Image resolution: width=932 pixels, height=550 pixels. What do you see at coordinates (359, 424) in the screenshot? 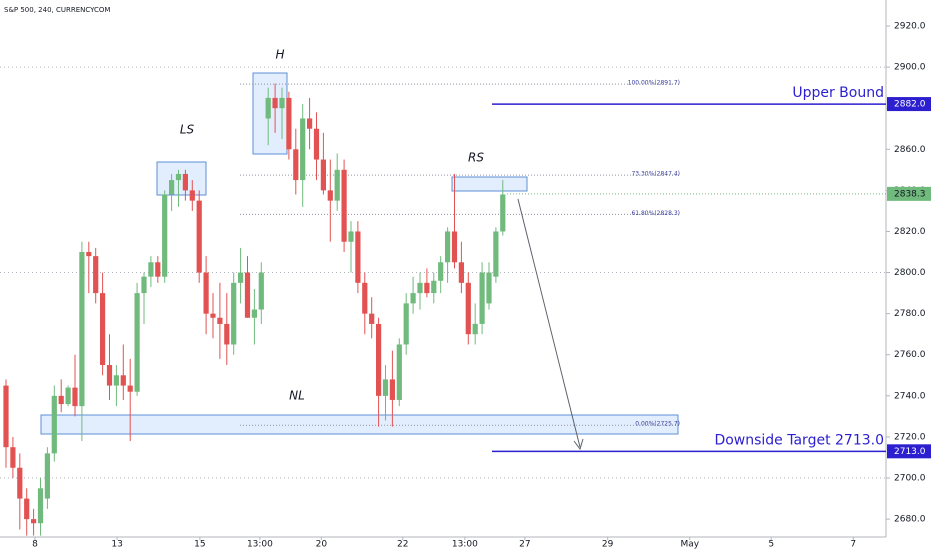
I see `neckline-box` at bounding box center [359, 424].